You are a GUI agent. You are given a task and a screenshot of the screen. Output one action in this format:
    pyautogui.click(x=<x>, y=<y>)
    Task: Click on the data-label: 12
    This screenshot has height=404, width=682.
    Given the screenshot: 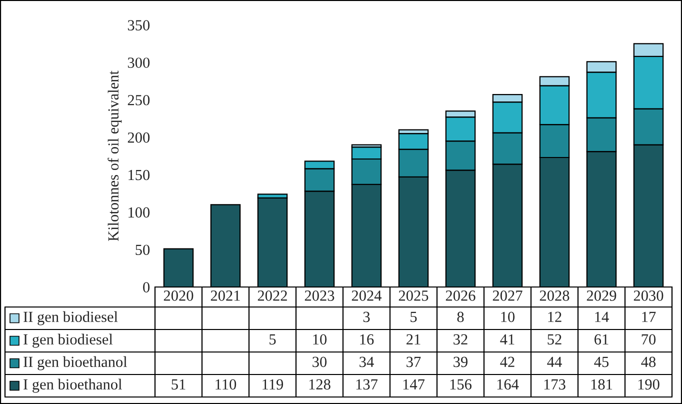 What is the action you would take?
    pyautogui.click(x=555, y=317)
    